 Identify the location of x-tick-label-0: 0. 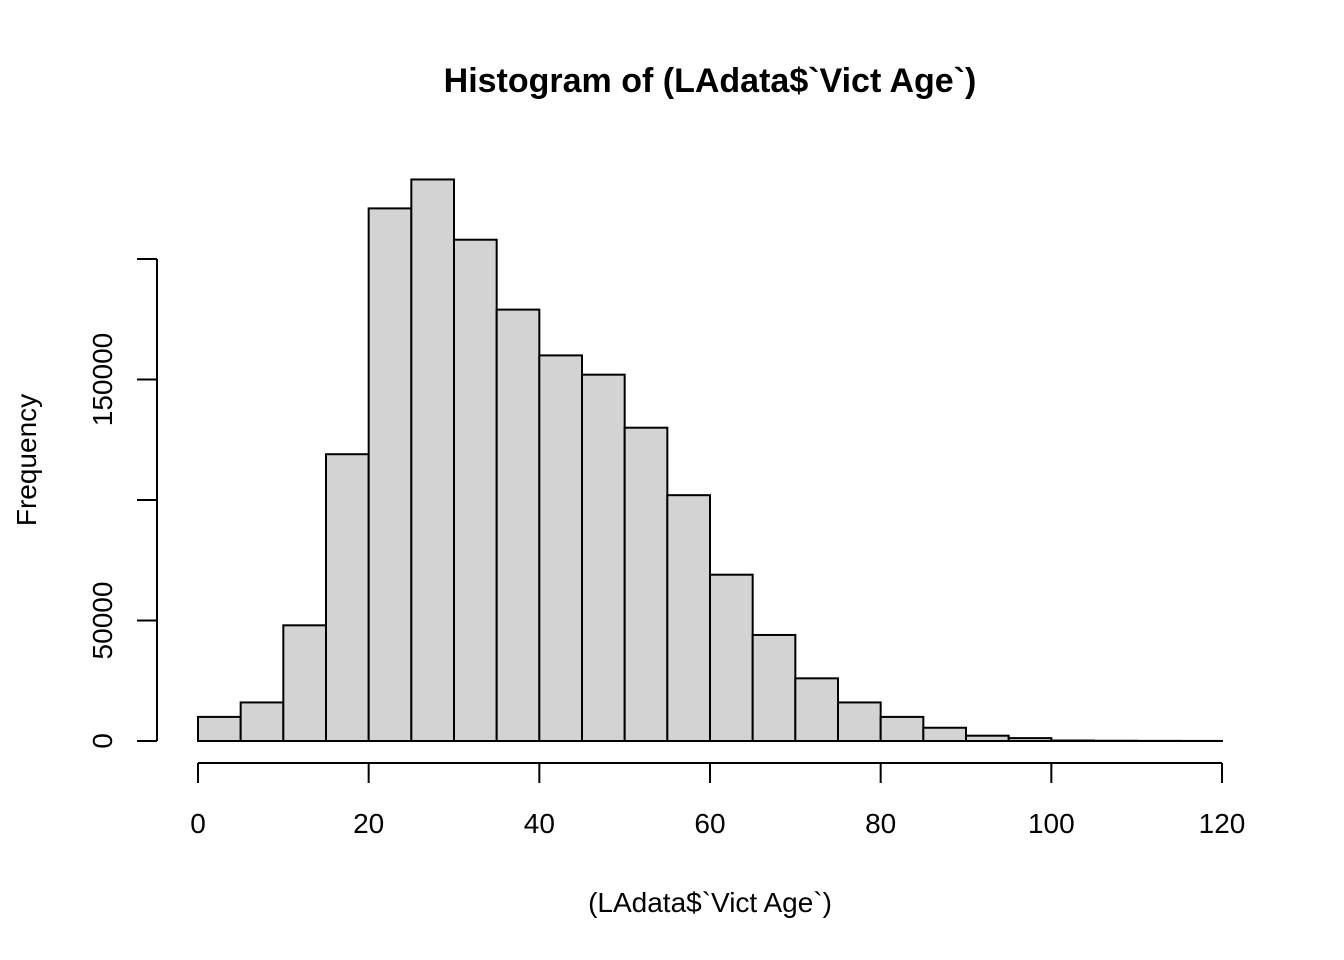
(198, 823).